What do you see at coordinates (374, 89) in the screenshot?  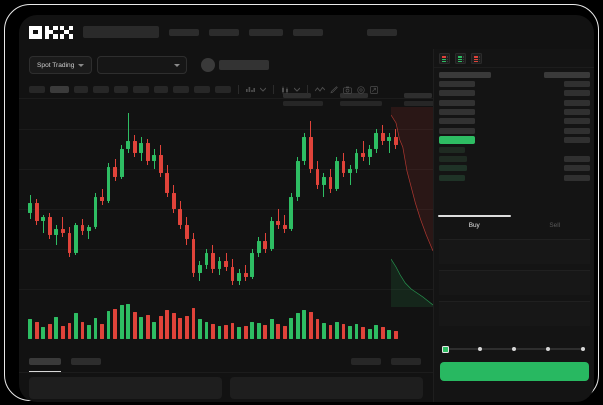 I see `fullscreen-icon` at bounding box center [374, 89].